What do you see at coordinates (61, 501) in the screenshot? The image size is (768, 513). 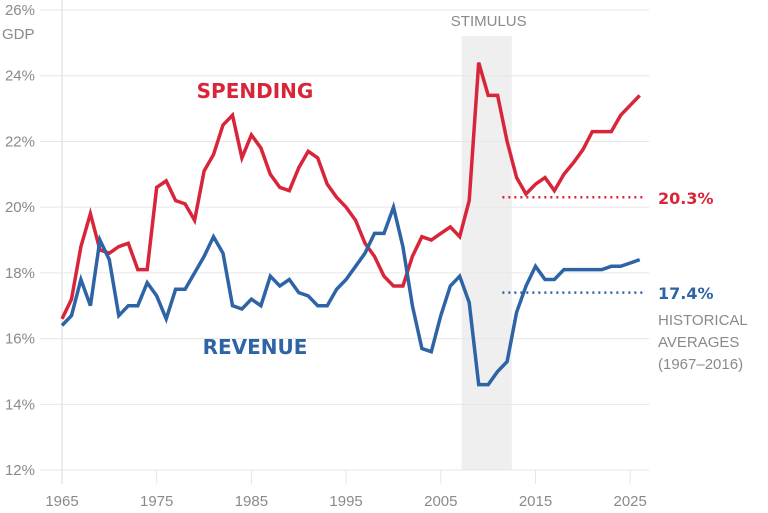 I see `x-tick-label: 1965` at bounding box center [61, 501].